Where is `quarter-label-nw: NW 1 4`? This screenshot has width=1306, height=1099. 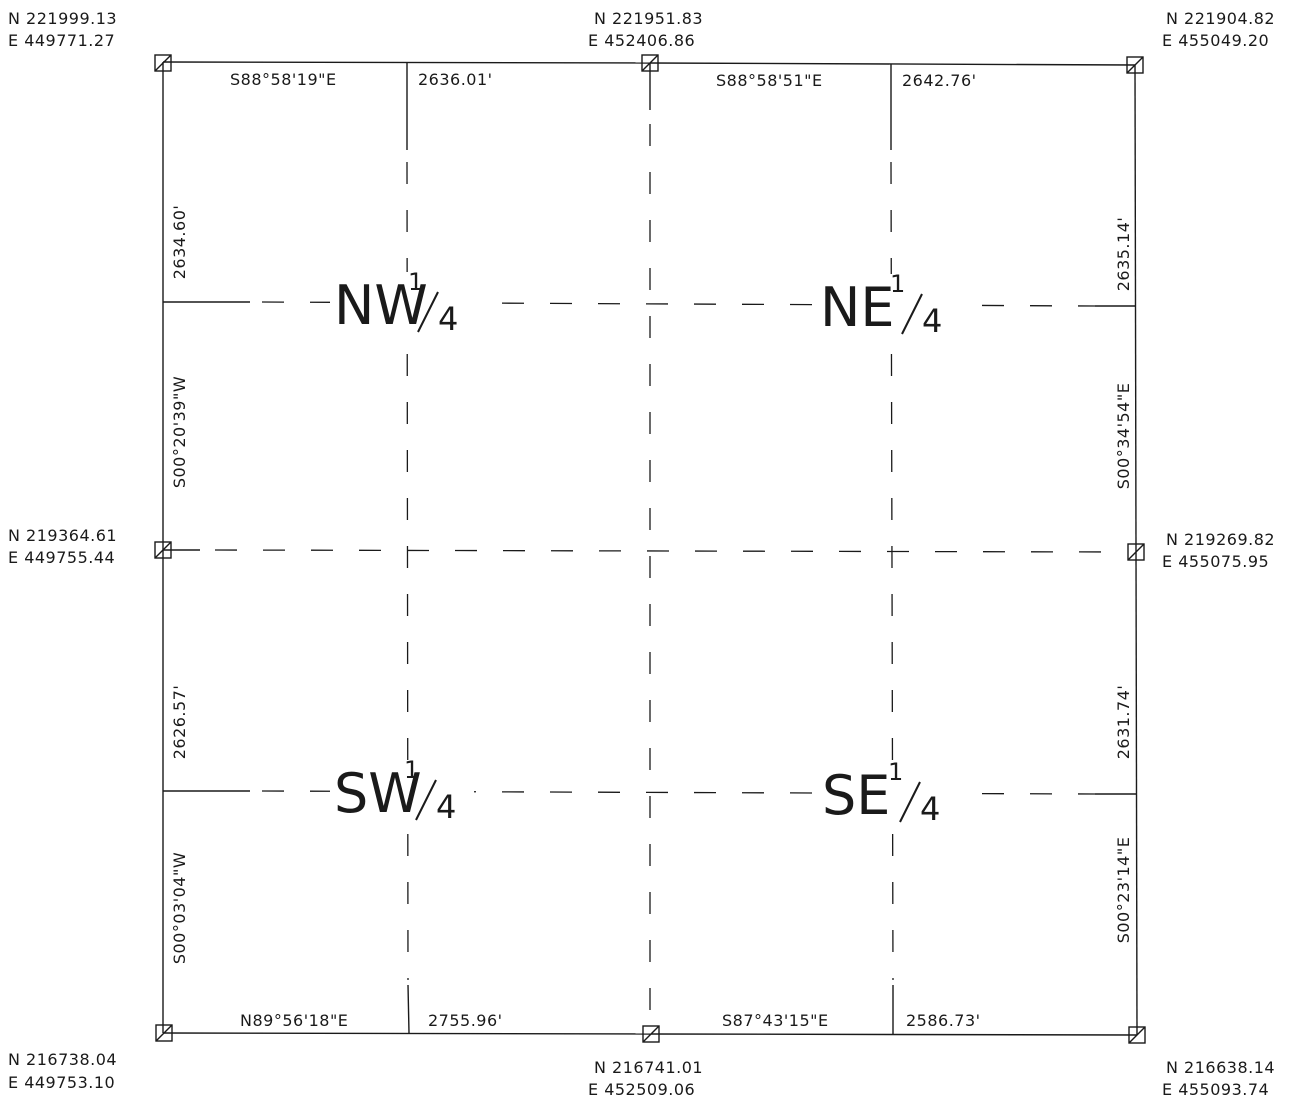
quarter-label-nw: NW 1 4 is located at coordinates (403, 303).